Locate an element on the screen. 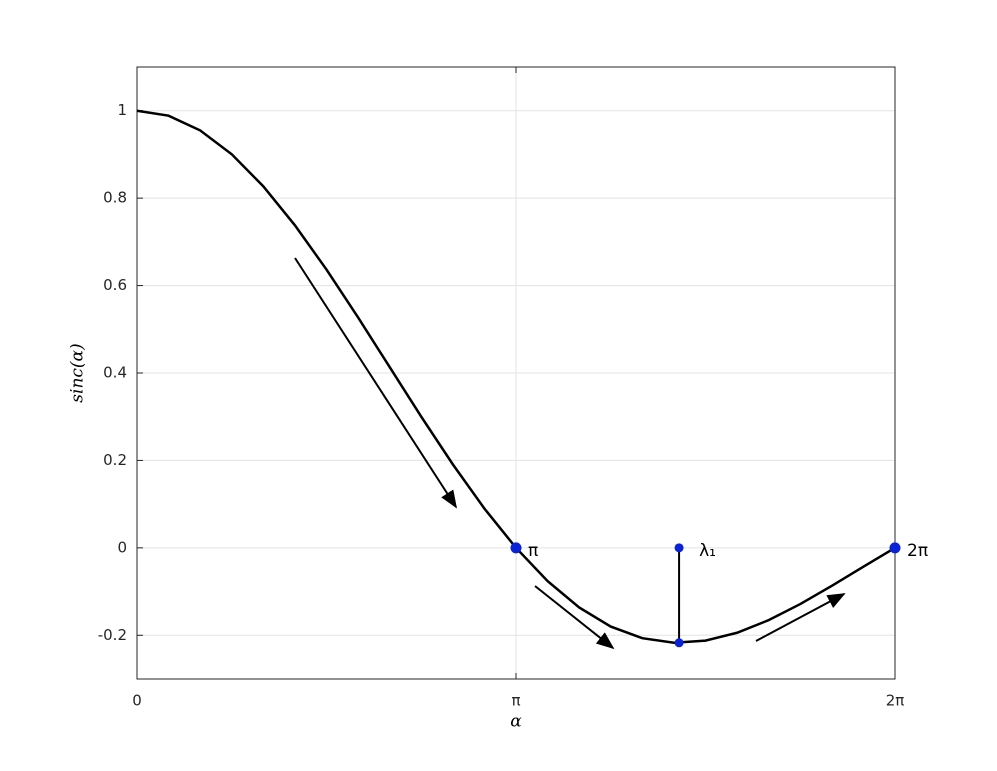 The image size is (997, 771). y-axis-label: sinc(α) is located at coordinates (78, 372).